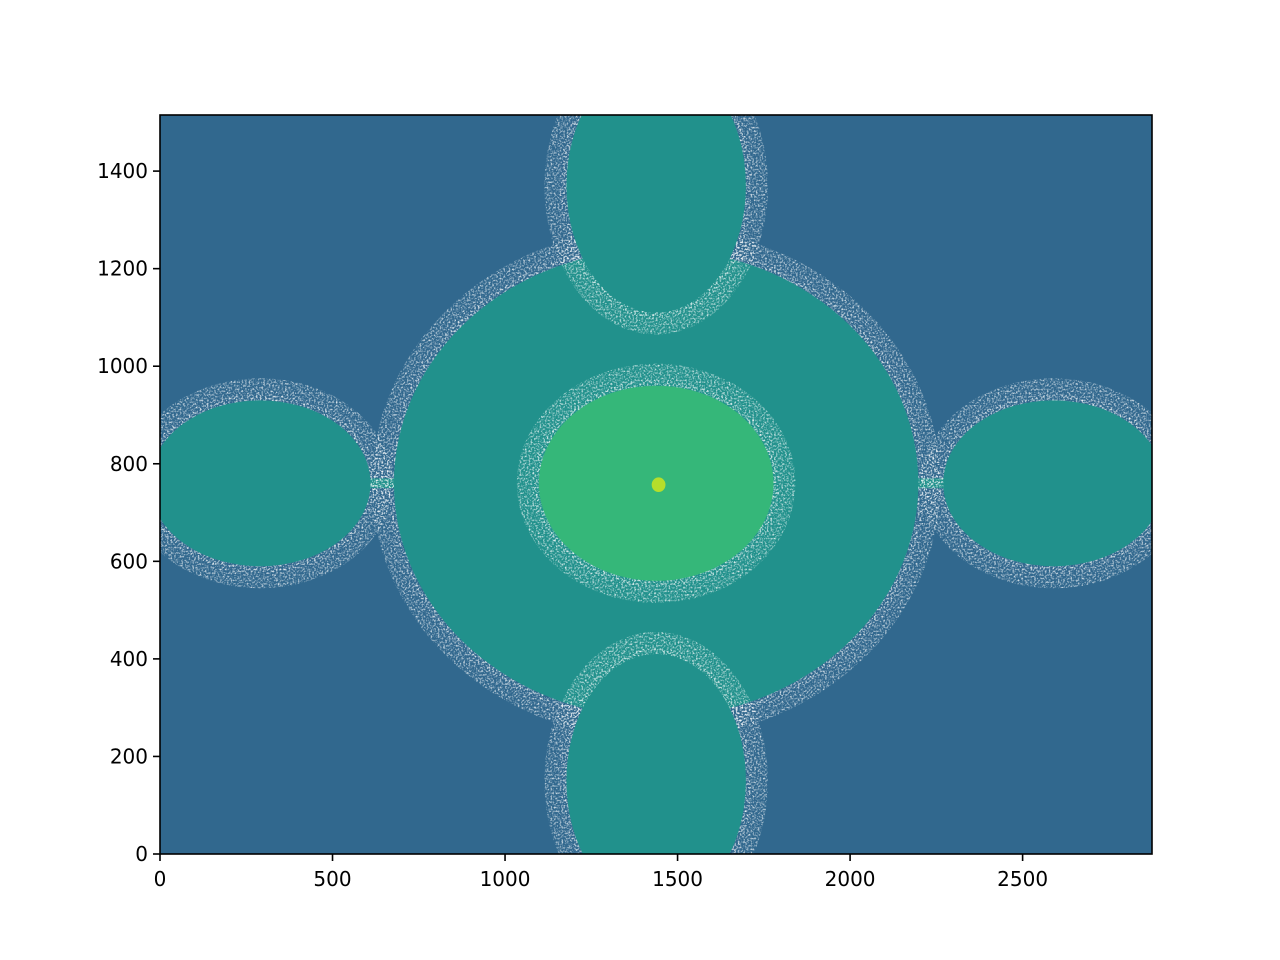 This screenshot has width=1280, height=960. Describe the element at coordinates (122, 269) in the screenshot. I see `y-tick-label: 1200` at that location.